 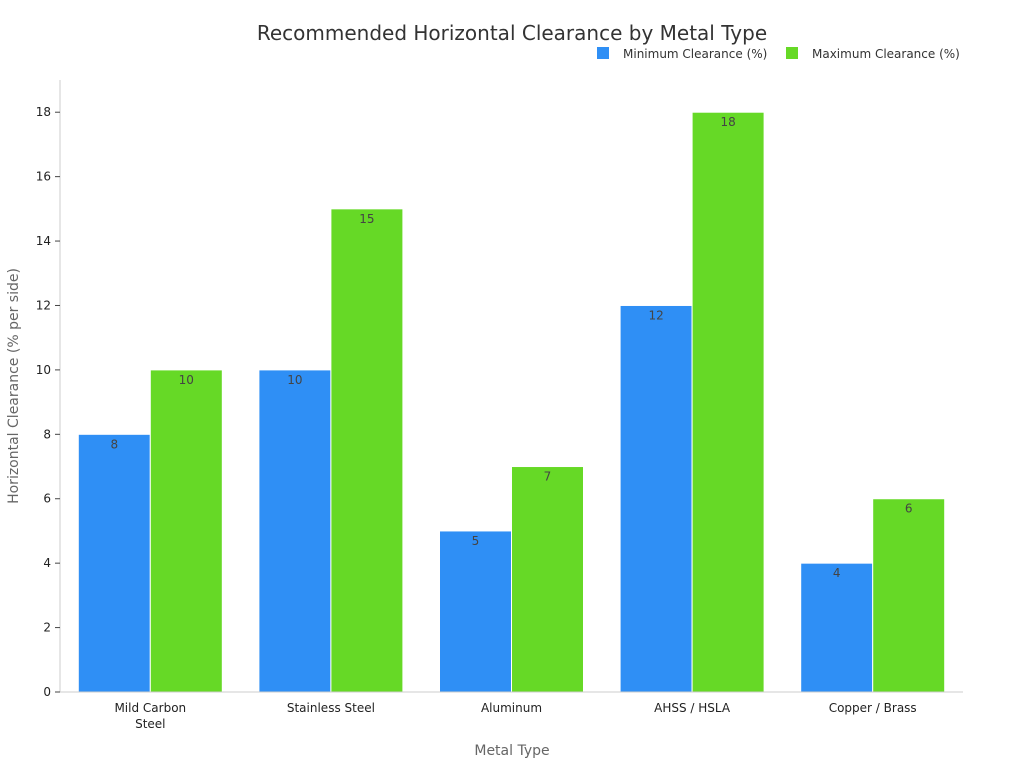 I want to click on bar-value-label: 7, so click(x=548, y=477).